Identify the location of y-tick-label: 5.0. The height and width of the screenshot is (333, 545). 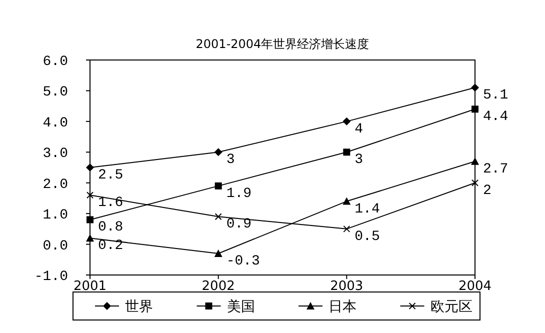
(55, 92).